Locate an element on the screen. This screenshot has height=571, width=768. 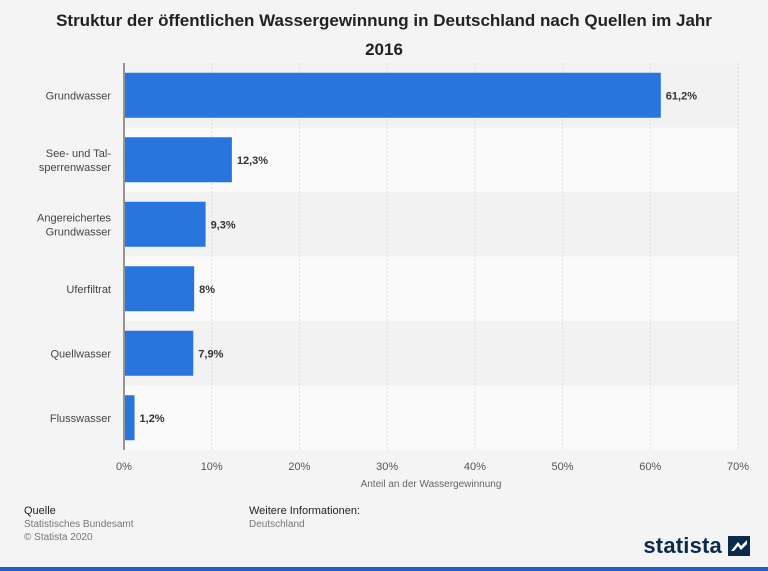
source-heading: Quelle is located at coordinates (40, 511).